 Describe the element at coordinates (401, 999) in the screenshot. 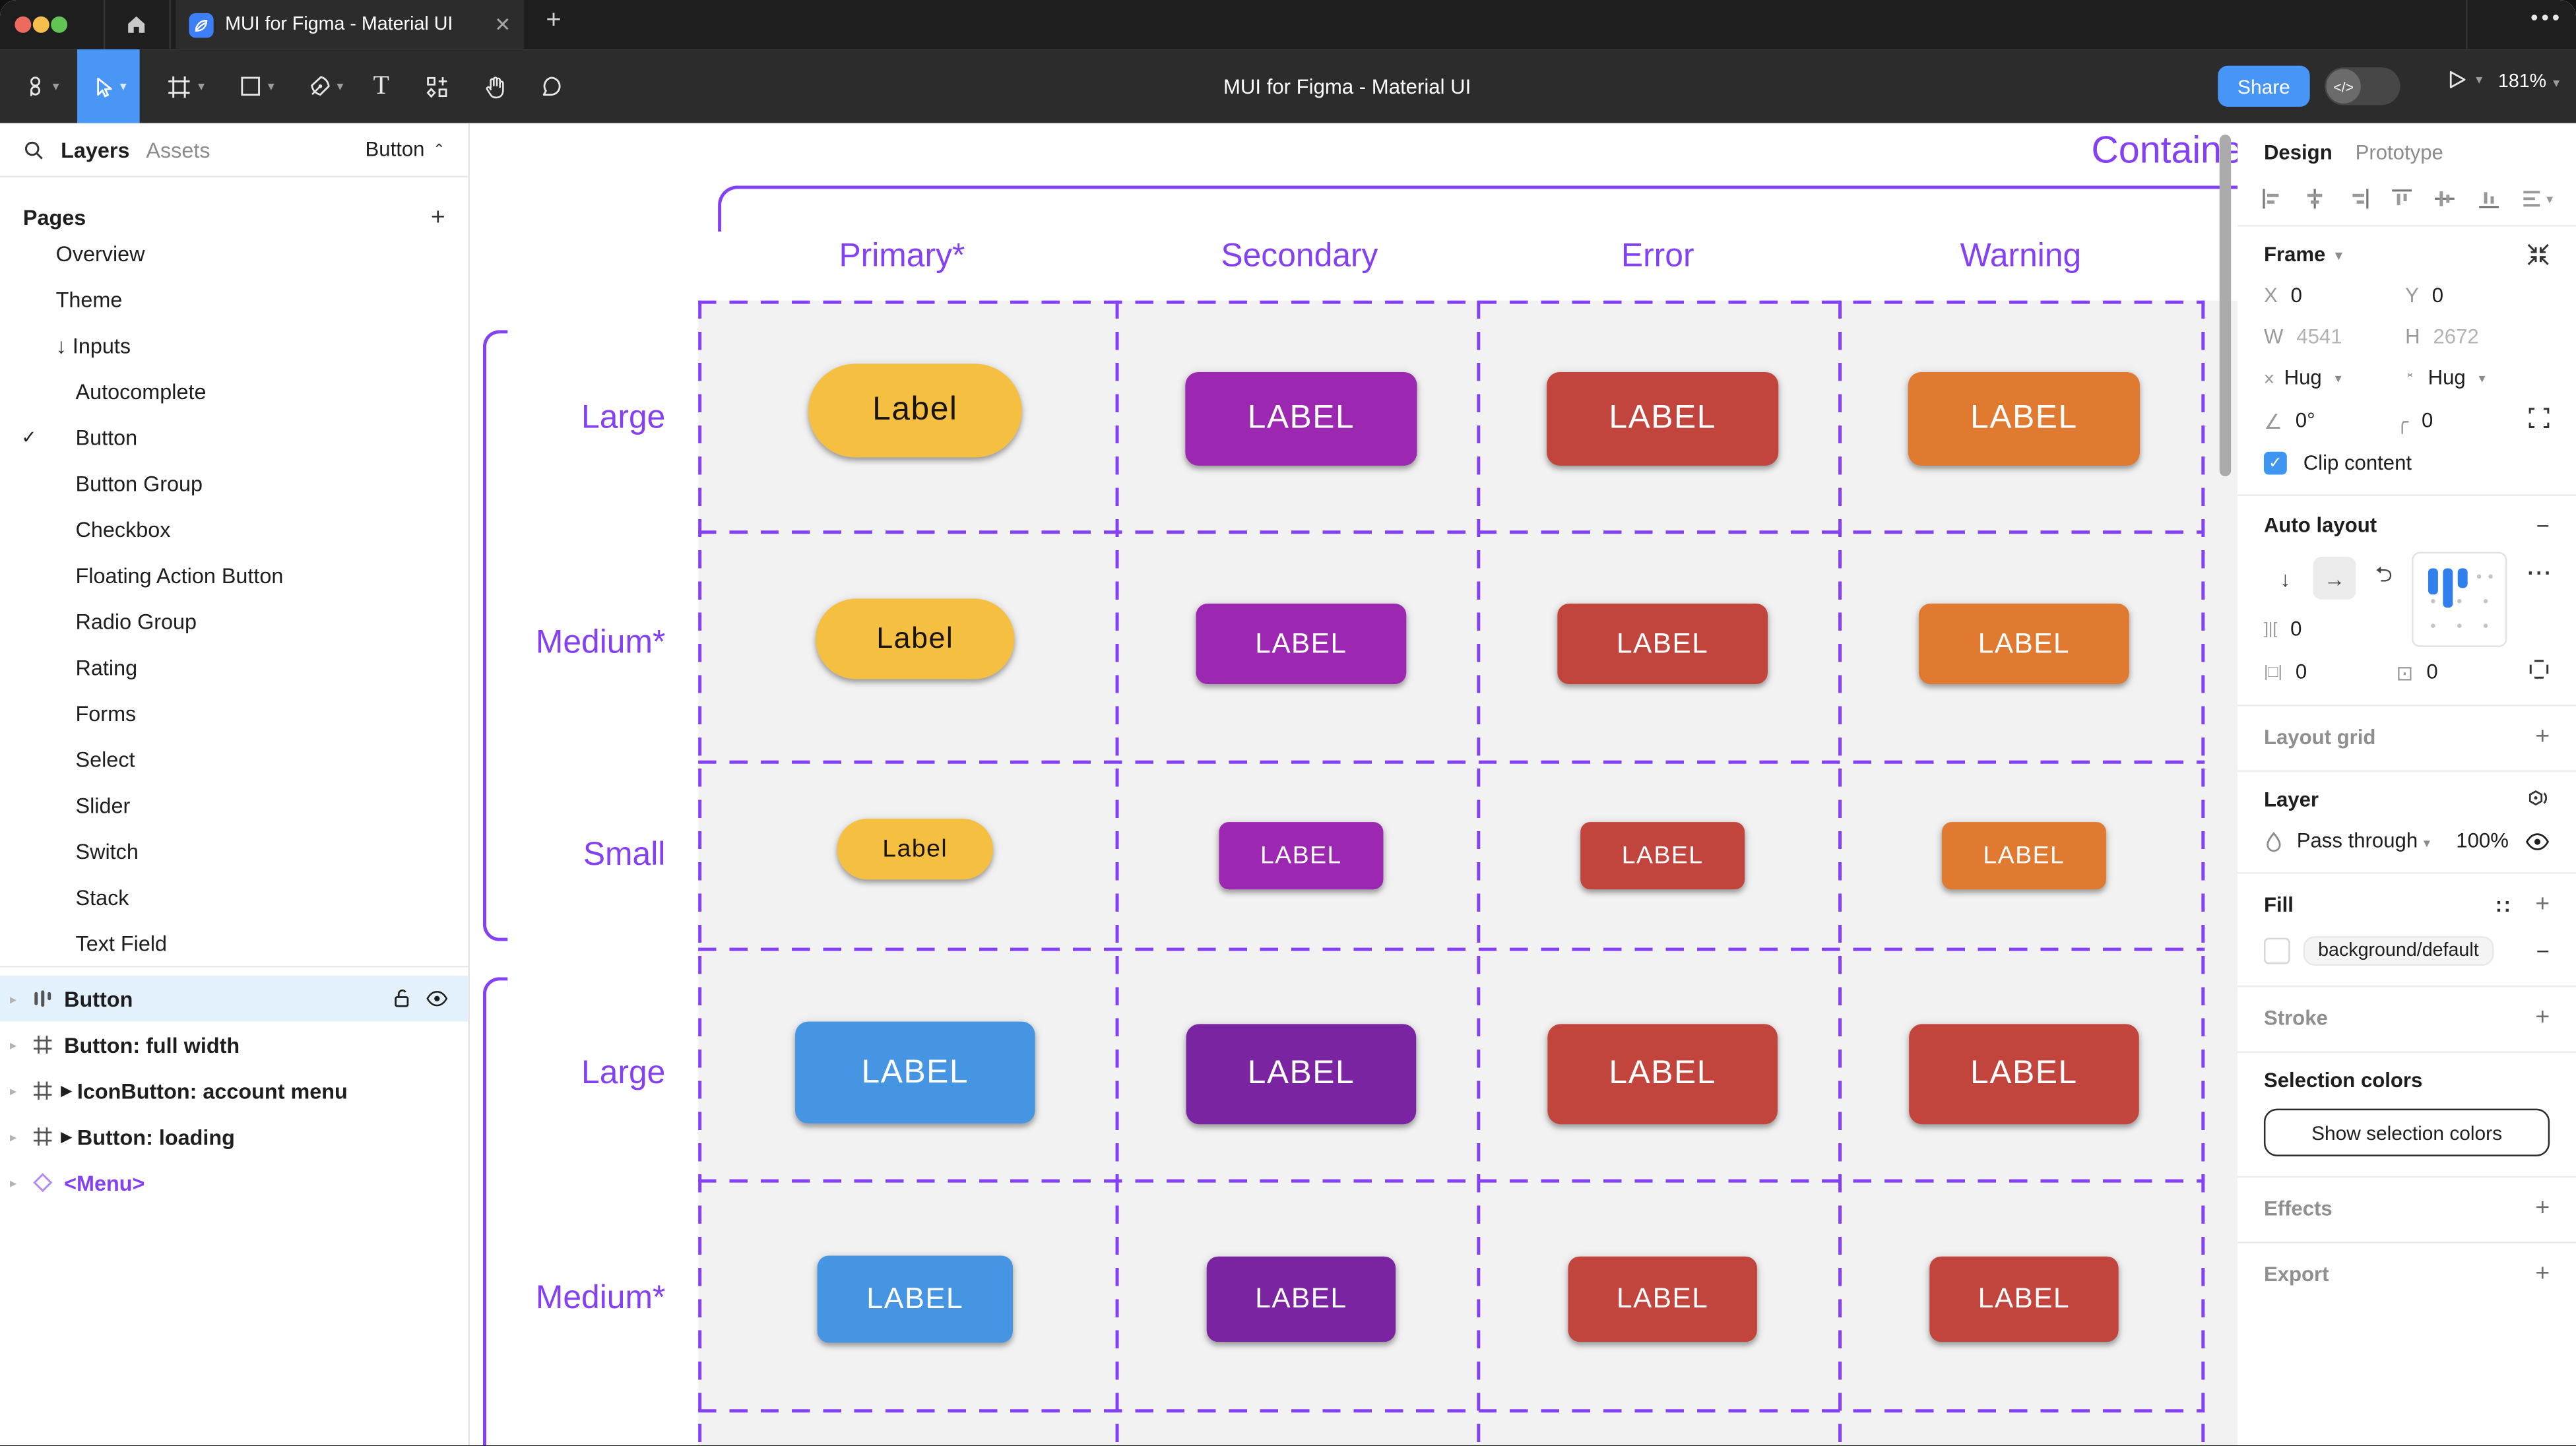

I see `unlock-icon` at that location.